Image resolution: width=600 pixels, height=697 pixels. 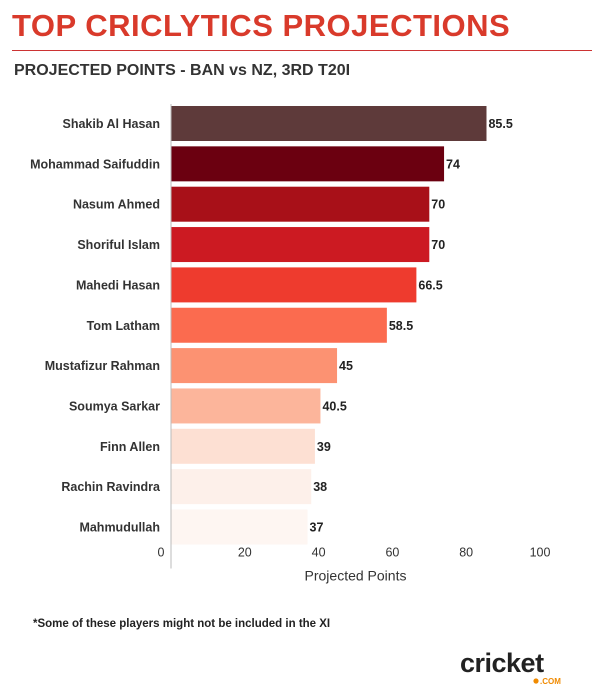 I want to click on data-label: 45, so click(x=346, y=366).